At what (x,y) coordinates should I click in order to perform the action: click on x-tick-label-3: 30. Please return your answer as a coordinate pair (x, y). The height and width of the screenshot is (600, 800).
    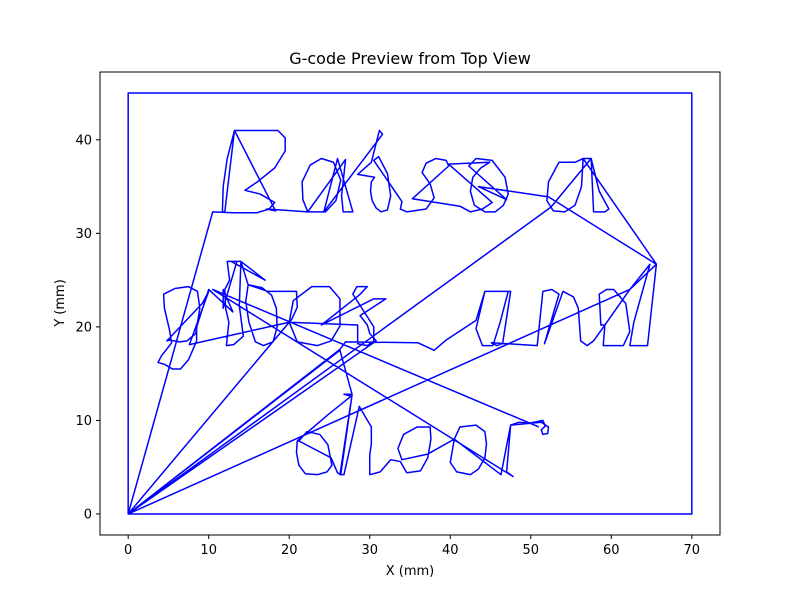
    Looking at the image, I should click on (369, 550).